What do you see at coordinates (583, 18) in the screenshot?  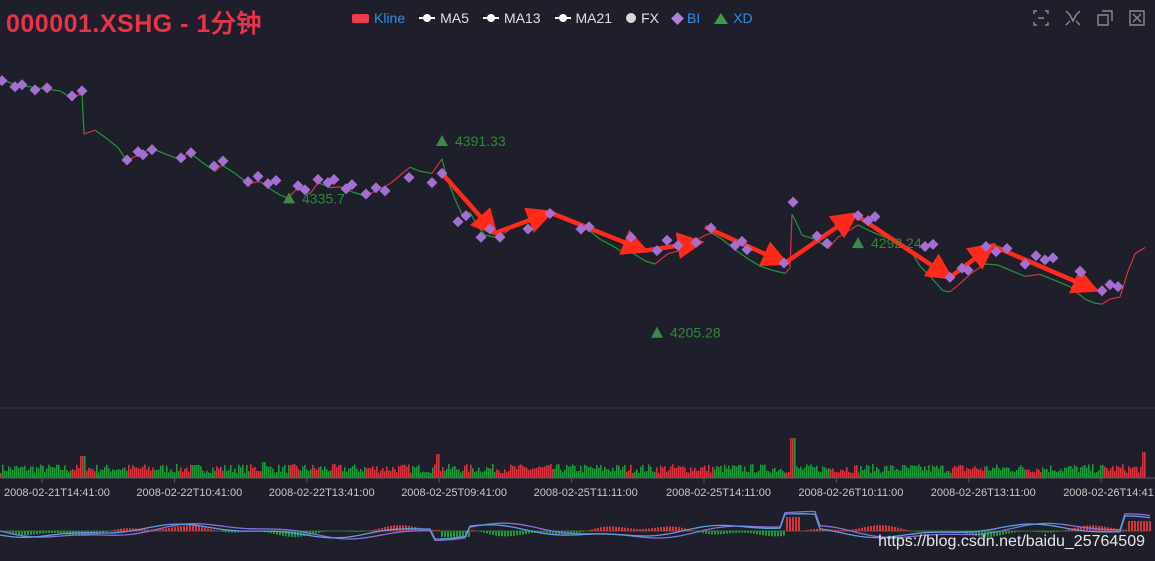 I see `legend-item-ma21: MA21` at bounding box center [583, 18].